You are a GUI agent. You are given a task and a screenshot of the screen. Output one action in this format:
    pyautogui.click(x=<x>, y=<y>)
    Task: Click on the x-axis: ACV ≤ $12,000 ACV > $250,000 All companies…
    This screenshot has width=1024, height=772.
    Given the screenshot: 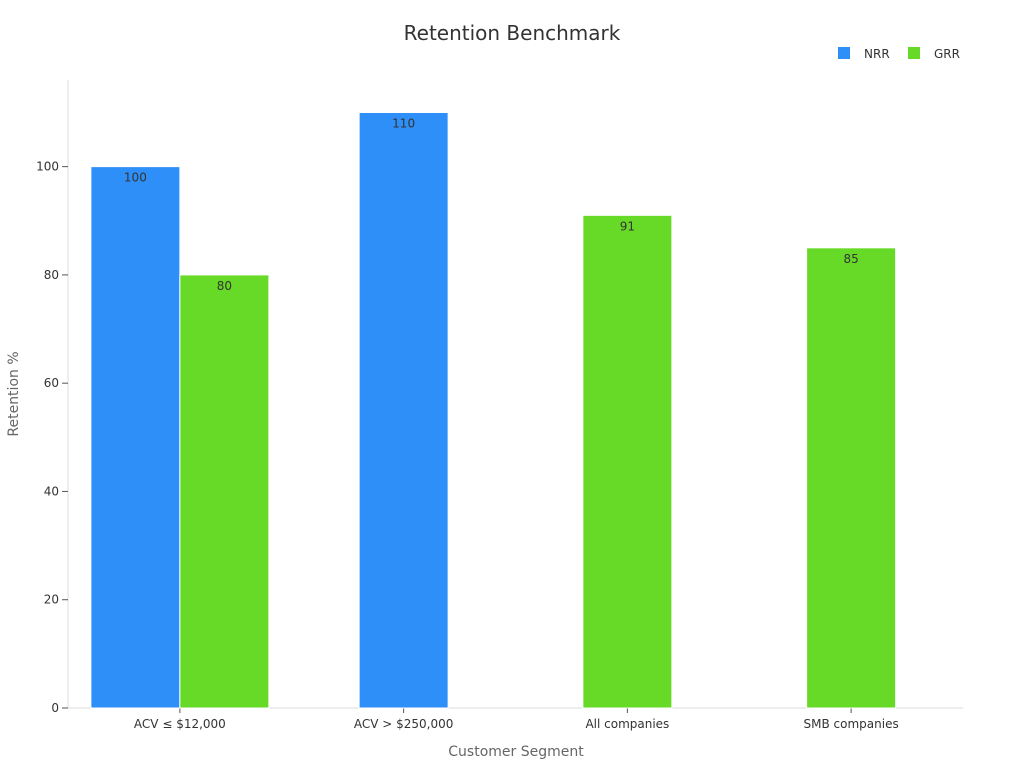 What is the action you would take?
    pyautogui.click(x=515, y=719)
    